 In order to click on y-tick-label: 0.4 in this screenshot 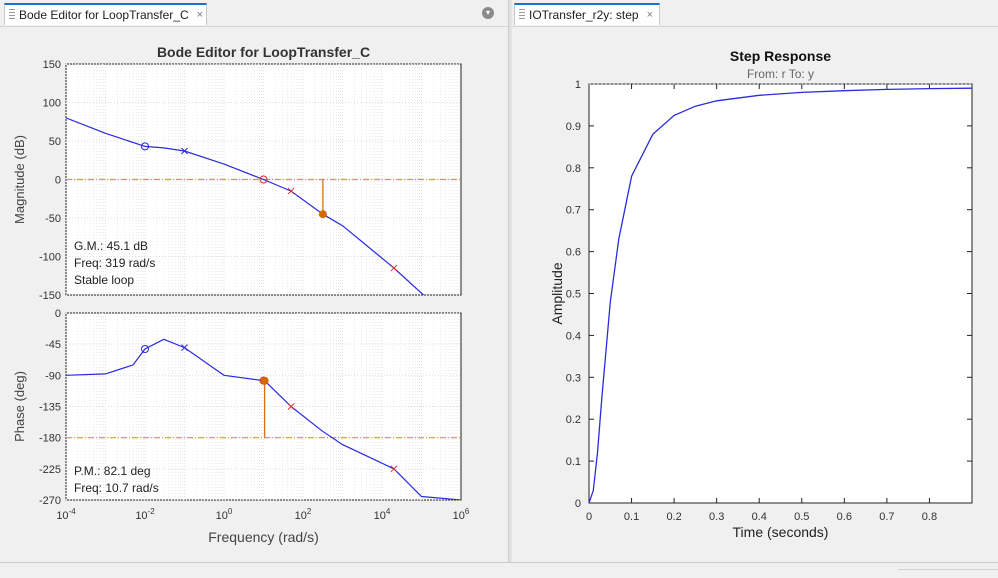, I will do `click(573, 336)`.